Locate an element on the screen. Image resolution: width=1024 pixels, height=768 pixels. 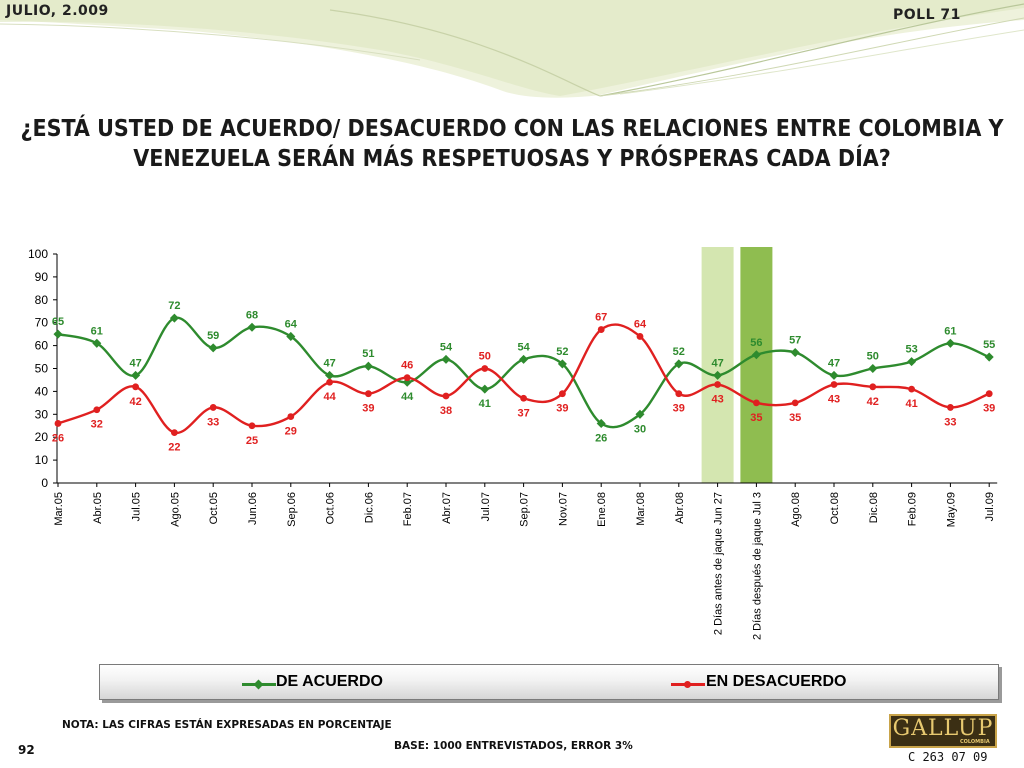
y-tick-label: 20 is located at coordinates (42, 437).